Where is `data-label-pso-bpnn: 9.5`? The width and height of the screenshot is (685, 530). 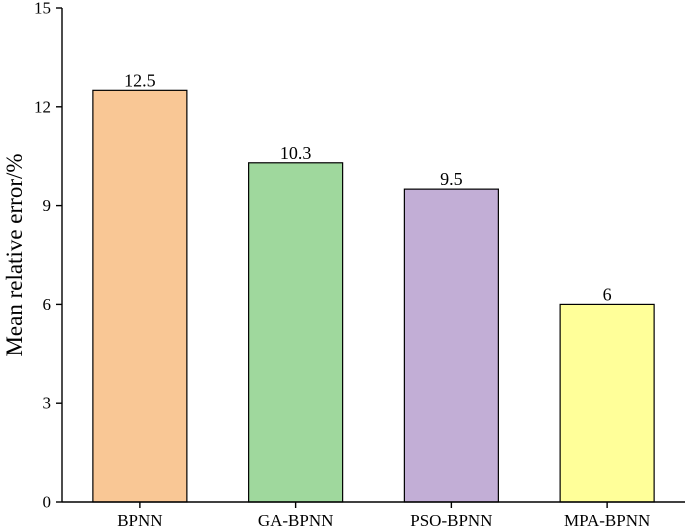
data-label-pso-bpnn: 9.5 is located at coordinates (451, 179).